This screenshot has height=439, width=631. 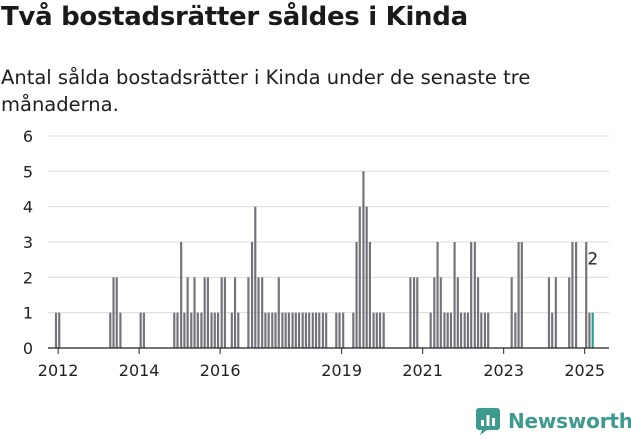 What do you see at coordinates (553, 421) in the screenshot?
I see `newsworthy-logo: Newsworthy` at bounding box center [553, 421].